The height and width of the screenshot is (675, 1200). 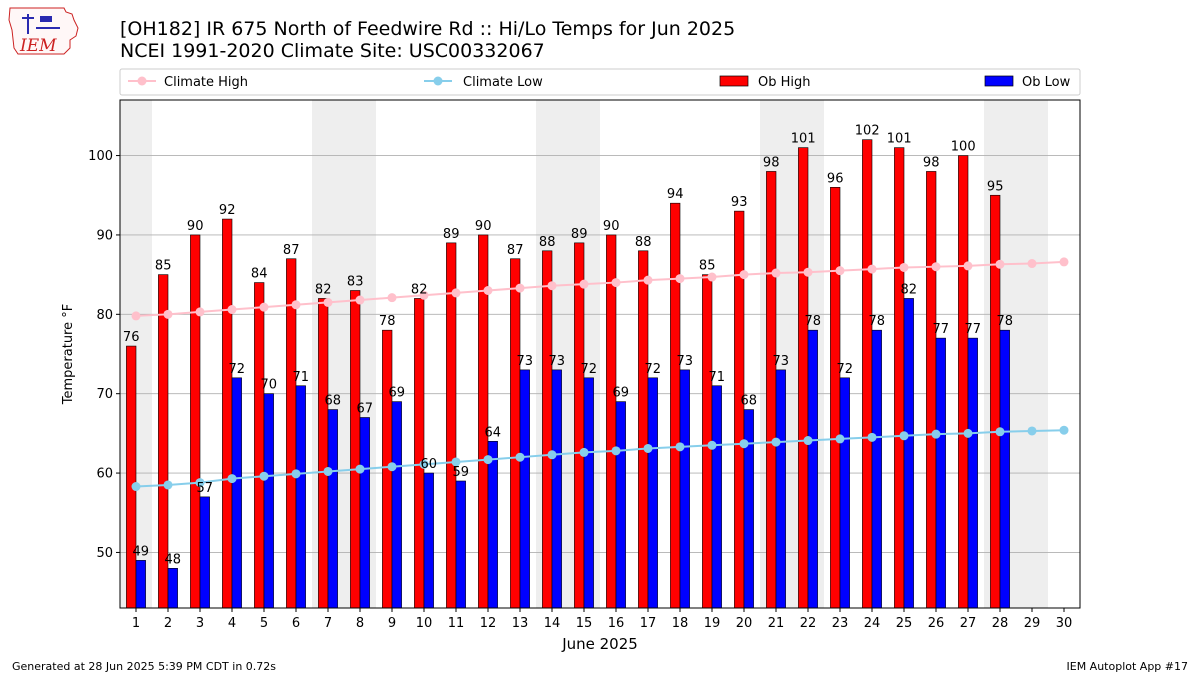 I want to click on data-label-ob-low: 72, so click(x=653, y=369).